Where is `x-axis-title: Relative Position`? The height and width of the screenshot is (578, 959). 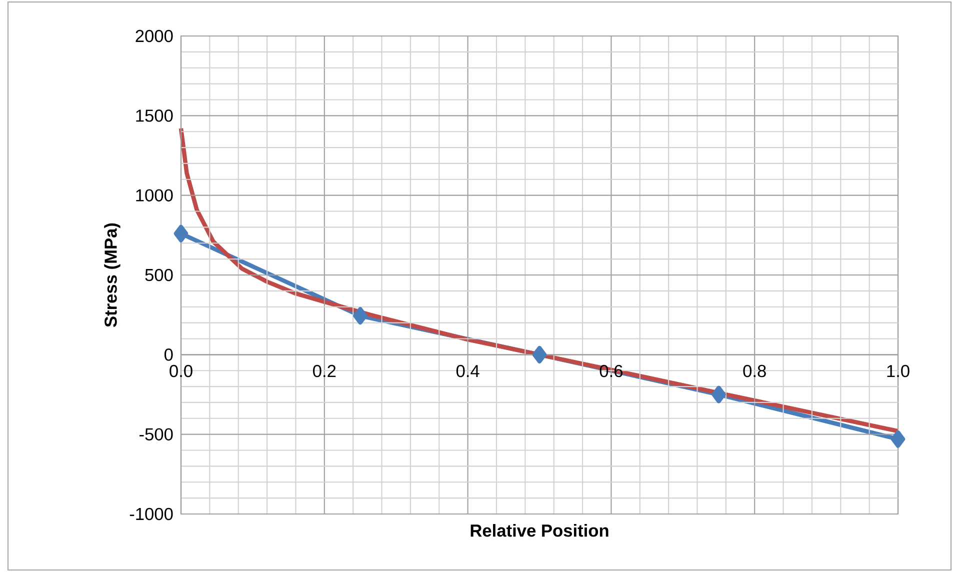 x-axis-title: Relative Position is located at coordinates (539, 530).